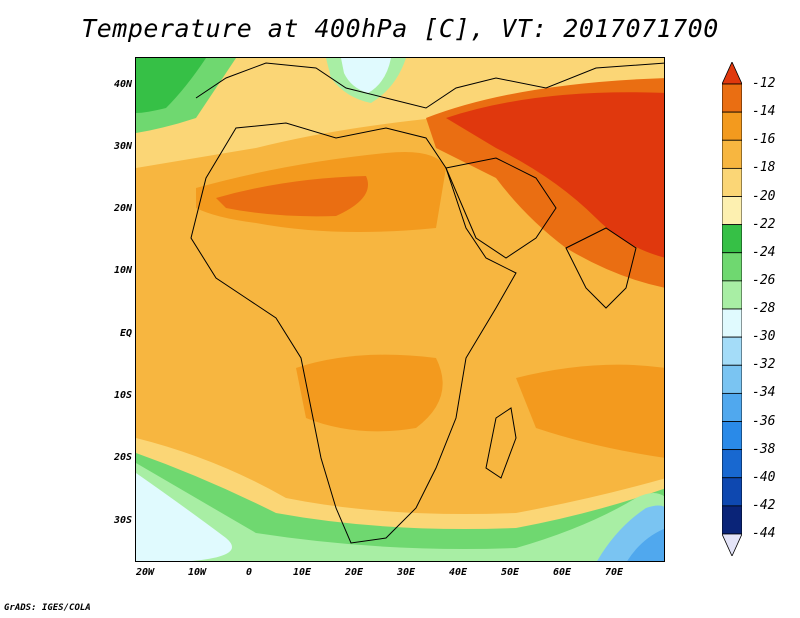 This screenshot has width=800, height=618. I want to click on lon-label: 70E, so click(614, 572).